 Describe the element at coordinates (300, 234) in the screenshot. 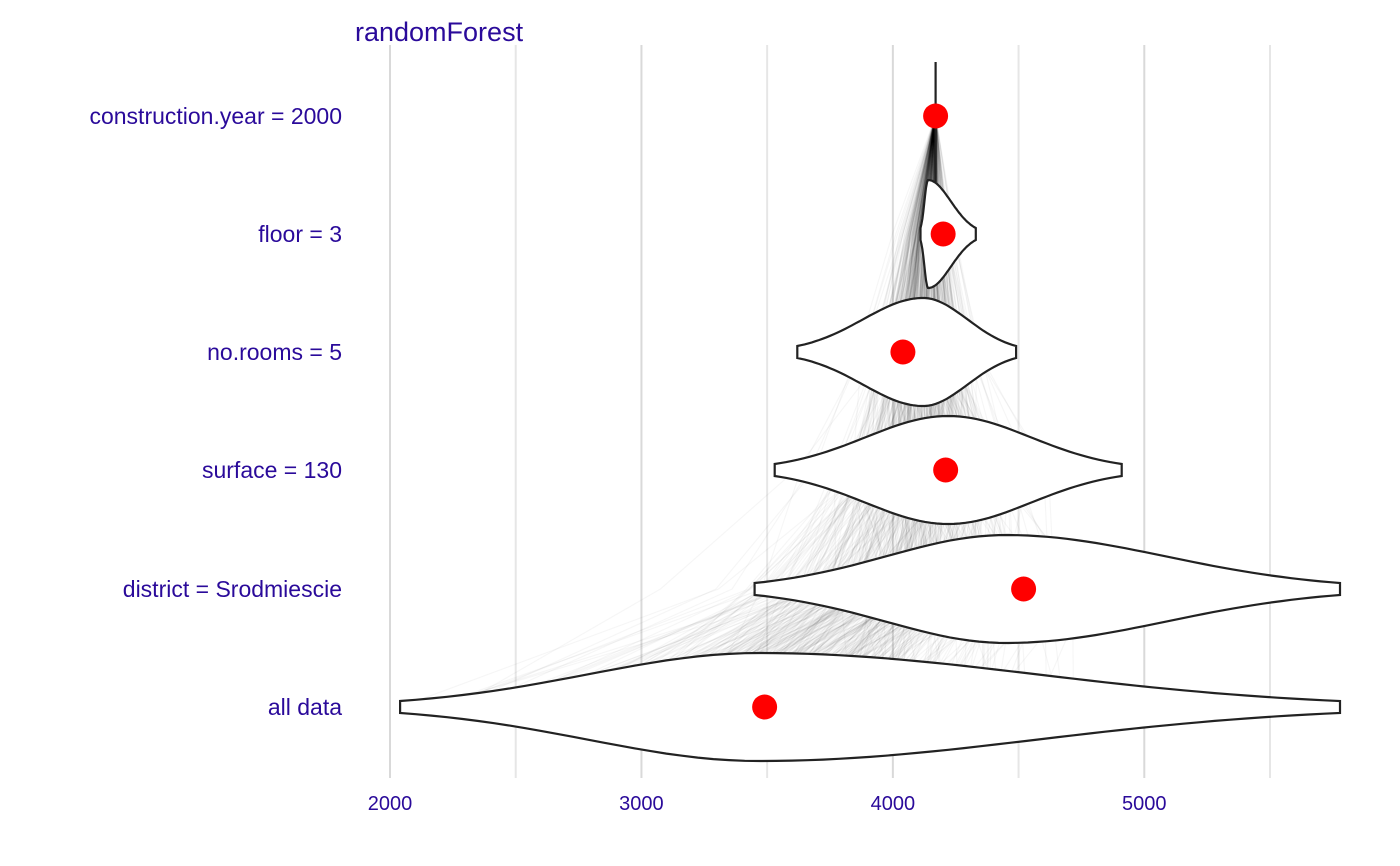

I see `y-label: floor = 3` at that location.